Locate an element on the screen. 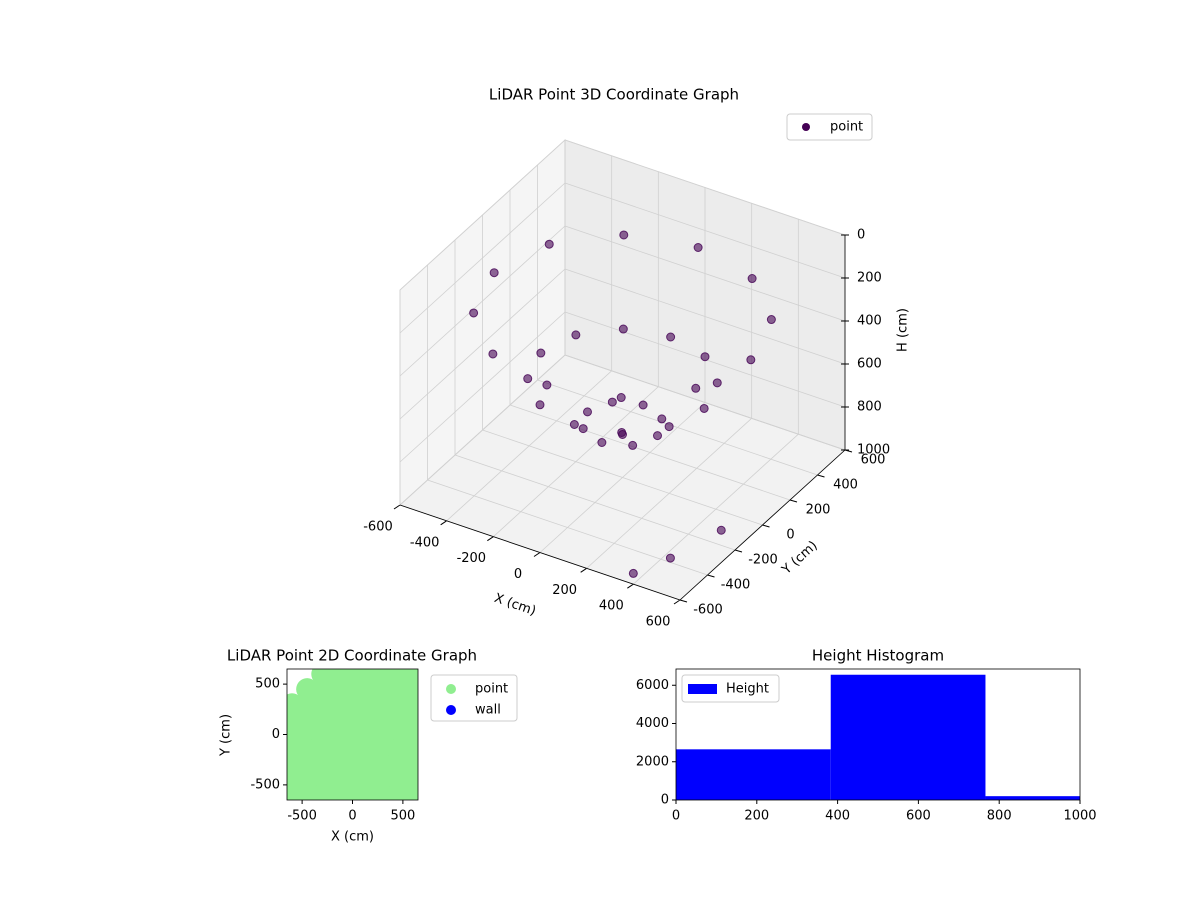 This screenshot has width=1200, height=900. z-tick-label: 800 is located at coordinates (869, 407).